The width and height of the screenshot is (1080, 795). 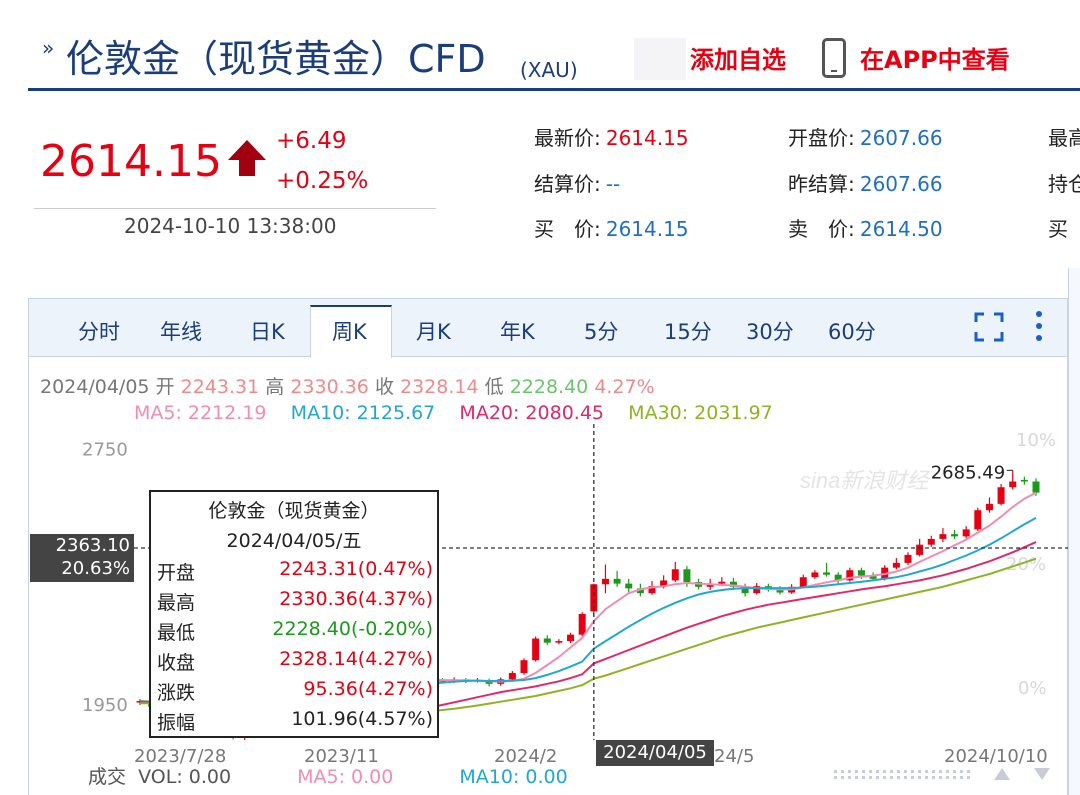 I want to click on tab-1: 年线, so click(x=181, y=332).